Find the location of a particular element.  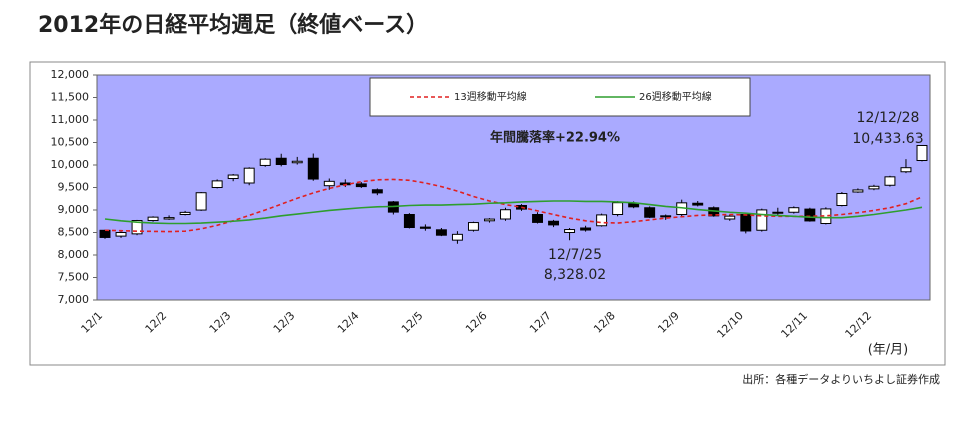

annotation: 10,433.63 is located at coordinates (887, 139).